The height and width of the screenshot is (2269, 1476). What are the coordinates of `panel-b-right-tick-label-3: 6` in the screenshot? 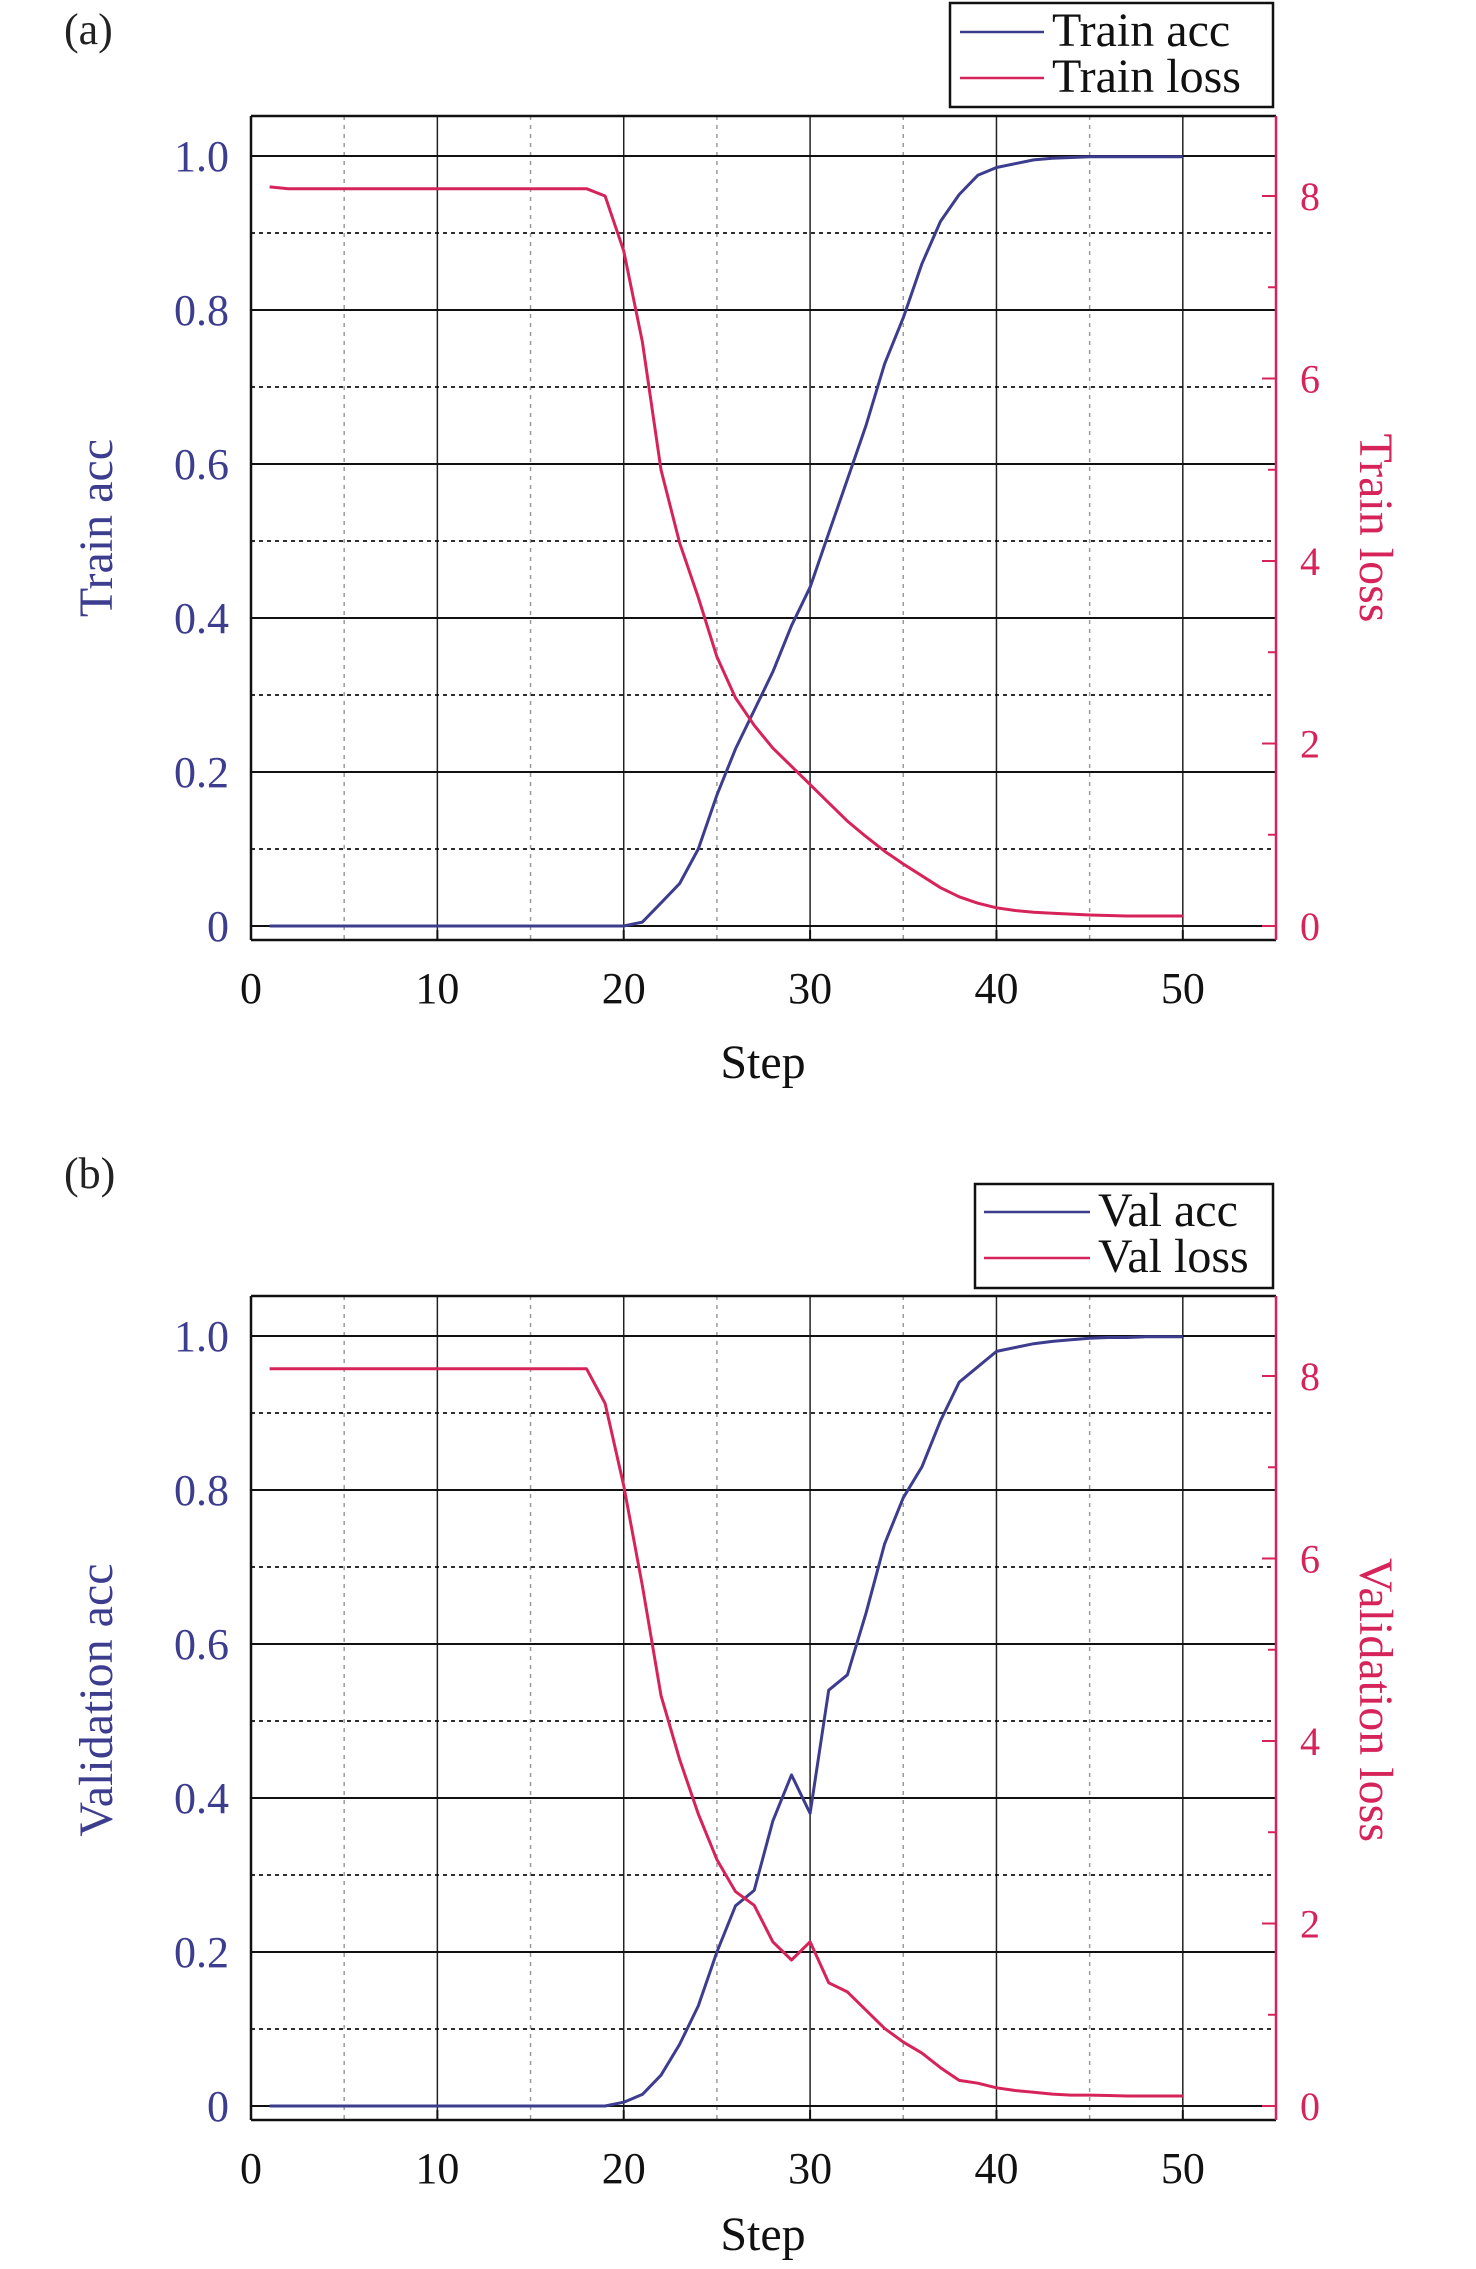 It's located at (1310, 1559).